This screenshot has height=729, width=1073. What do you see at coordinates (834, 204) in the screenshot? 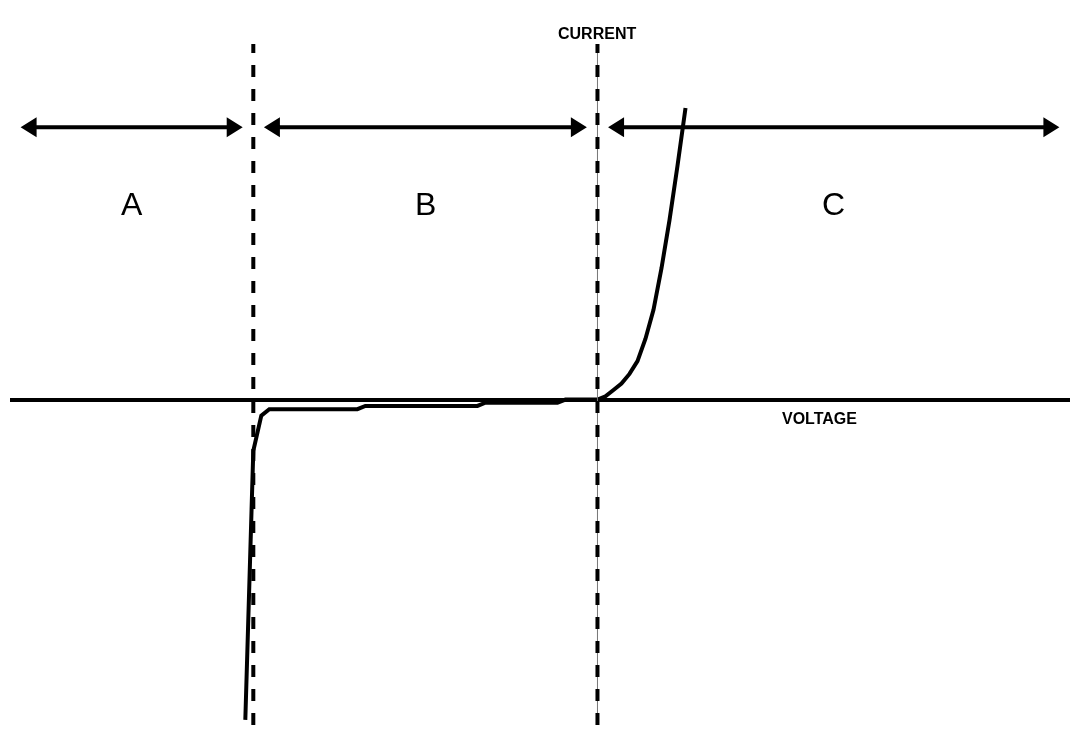
I see `text: C` at bounding box center [834, 204].